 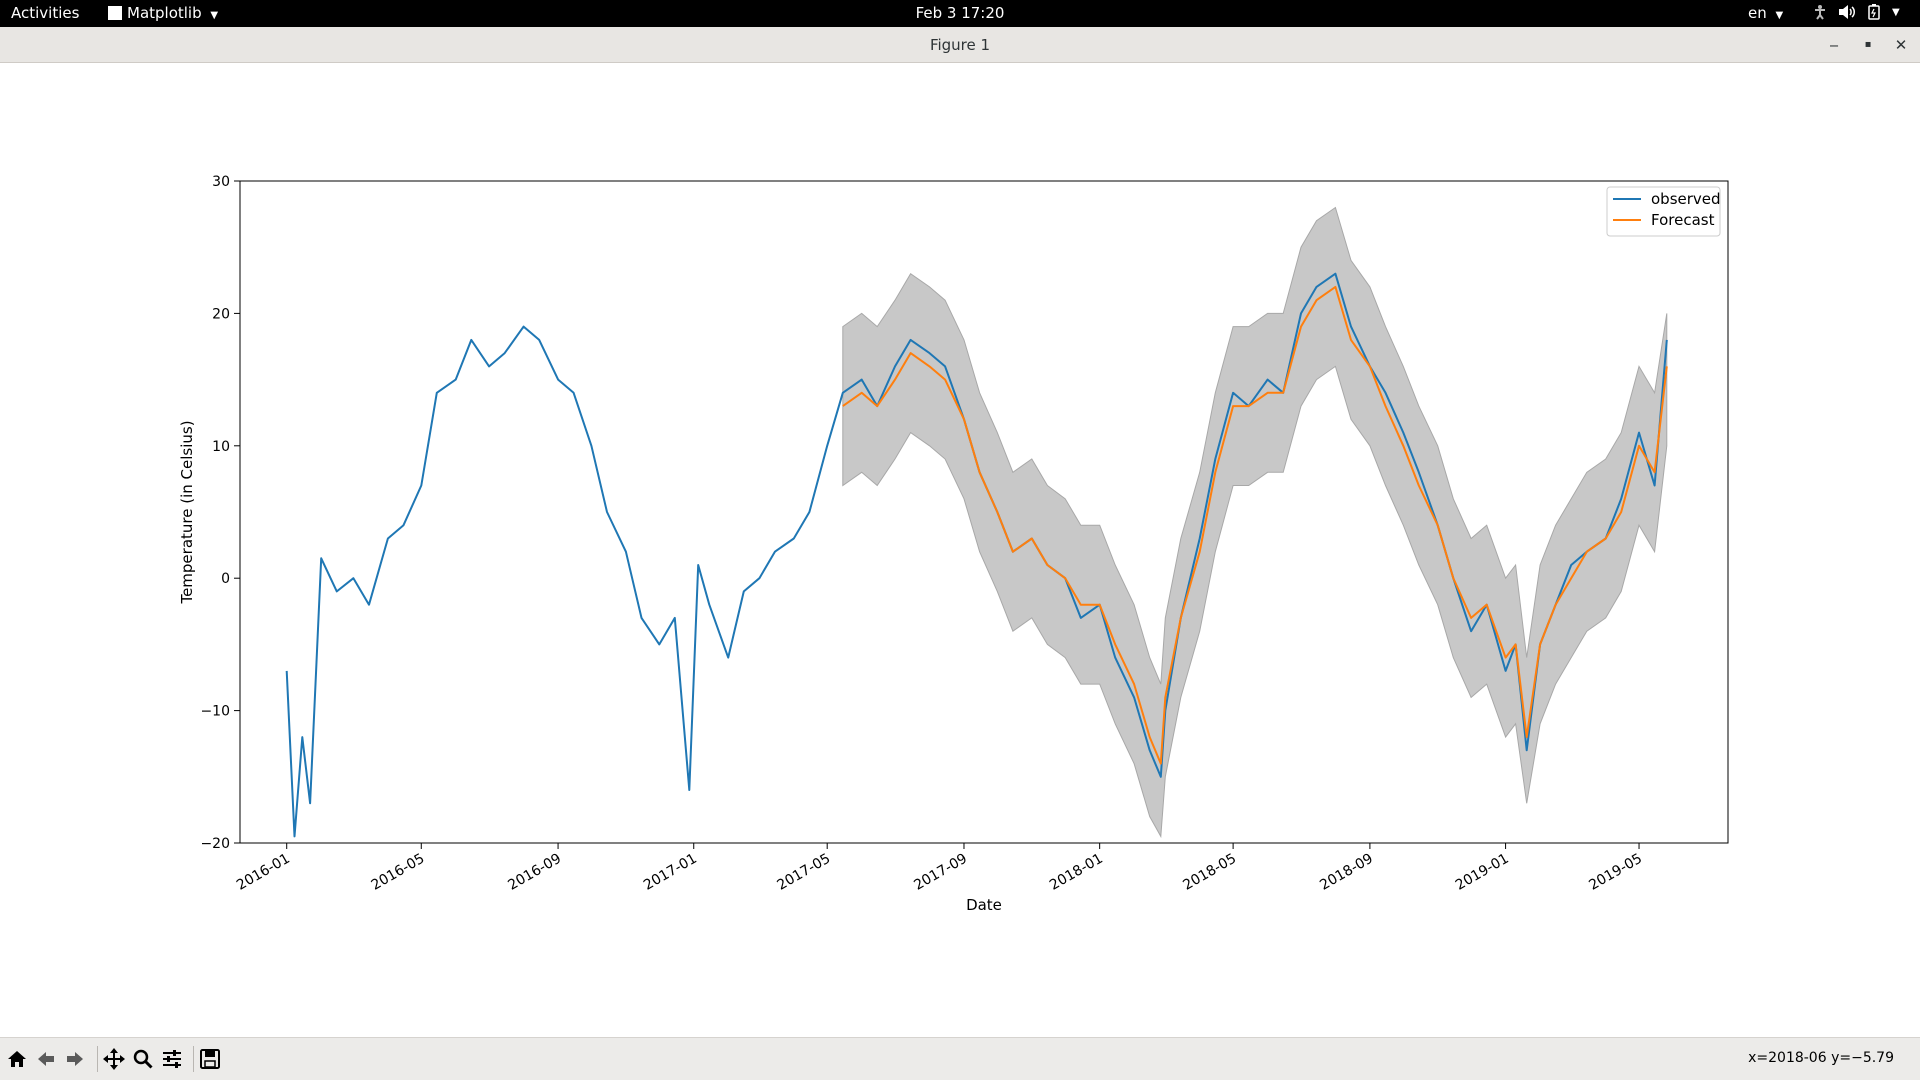 I want to click on back-button, so click(x=46, y=1059).